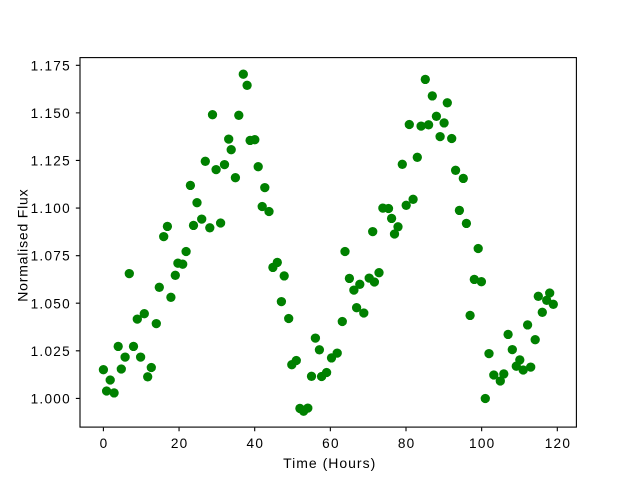 The image size is (640, 485). Describe the element at coordinates (51, 208) in the screenshot. I see `svg-text: 1.100` at that location.